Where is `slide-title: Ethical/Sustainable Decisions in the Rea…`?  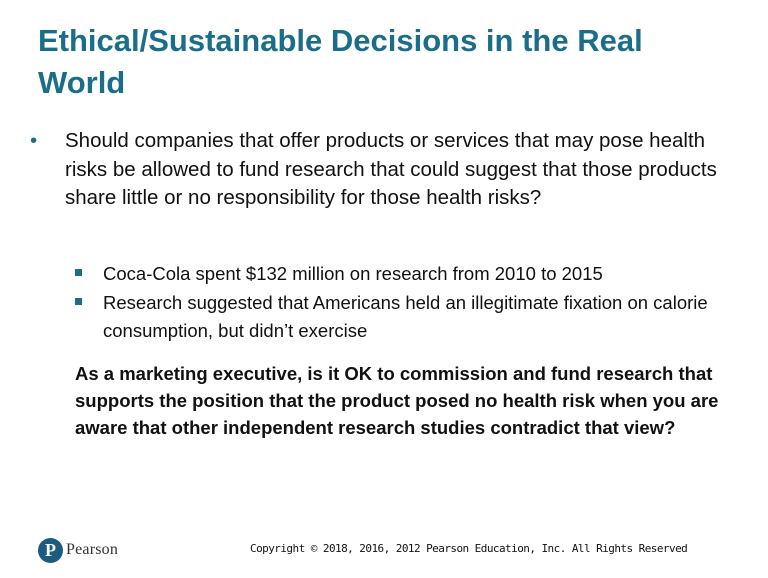 slide-title: Ethical/Sustainable Decisions in the Rea… is located at coordinates (340, 61).